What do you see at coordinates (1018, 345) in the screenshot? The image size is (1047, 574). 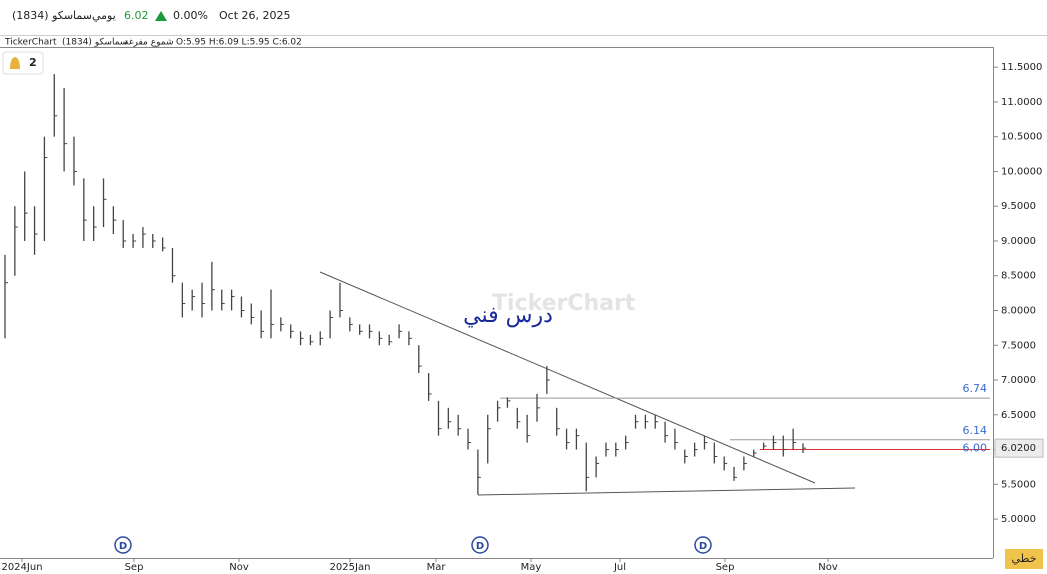 I see `y-tick-label: 7.5000` at bounding box center [1018, 345].